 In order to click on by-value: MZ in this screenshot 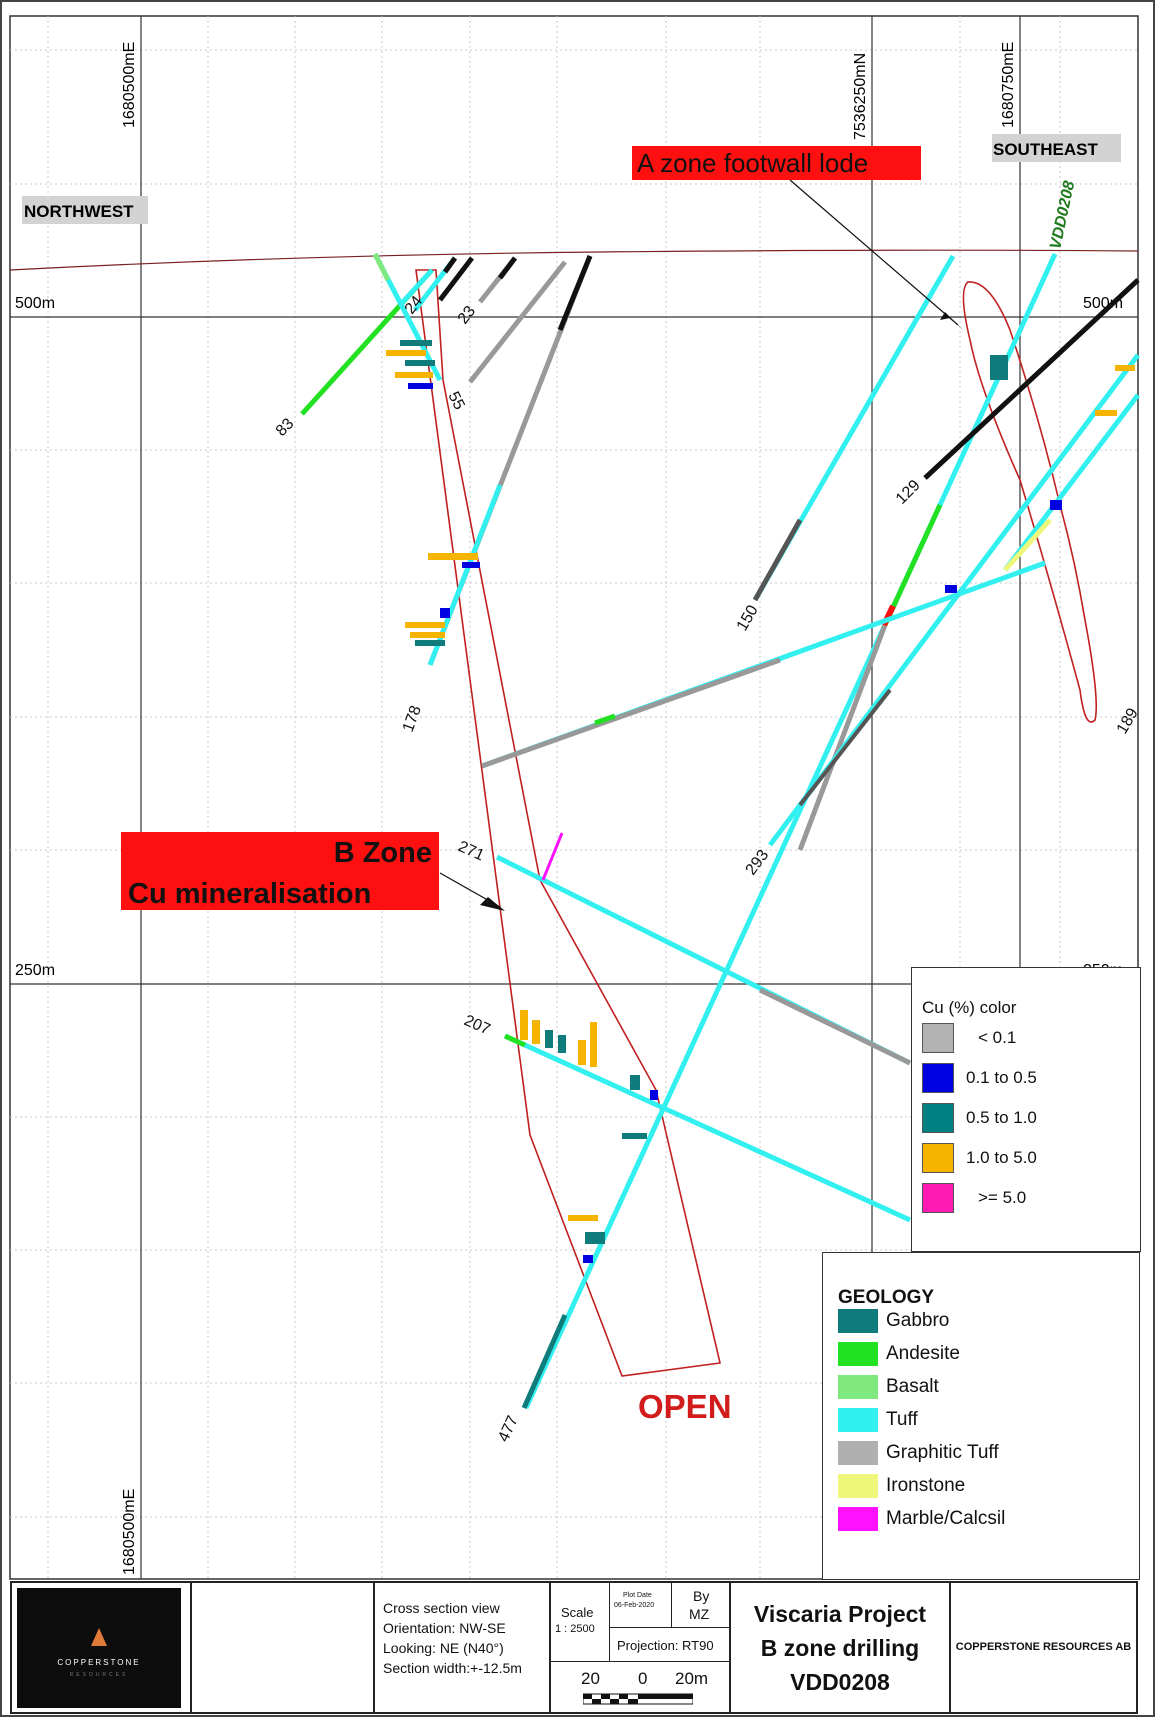, I will do `click(699, 1614)`.